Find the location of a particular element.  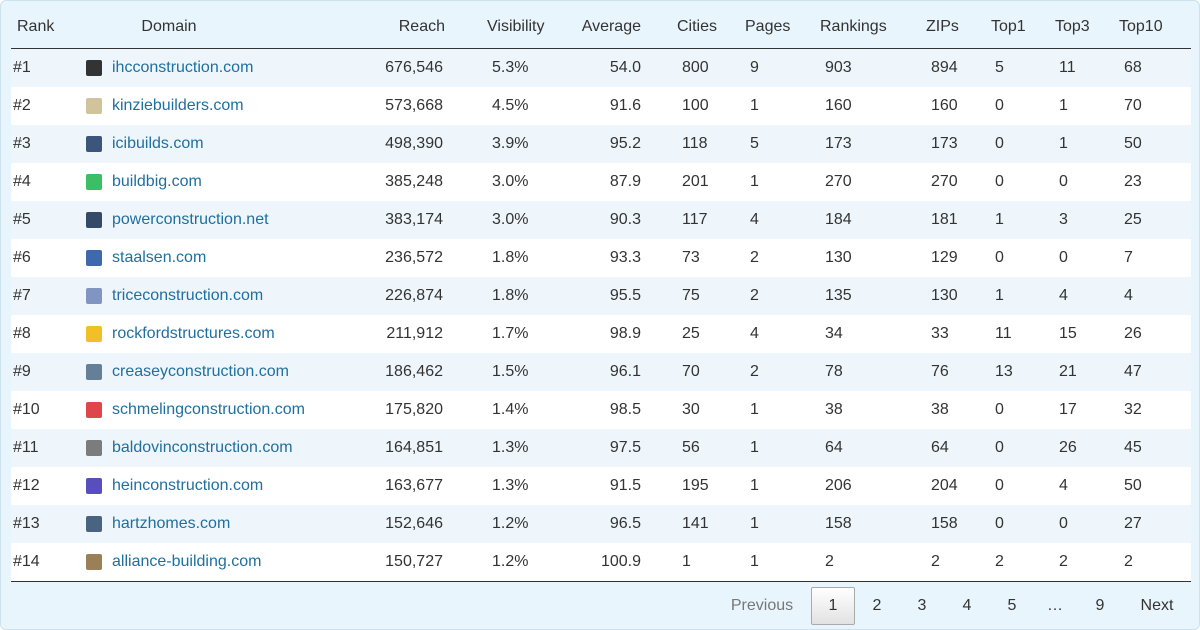

pagination-item: 2 is located at coordinates (877, 605).